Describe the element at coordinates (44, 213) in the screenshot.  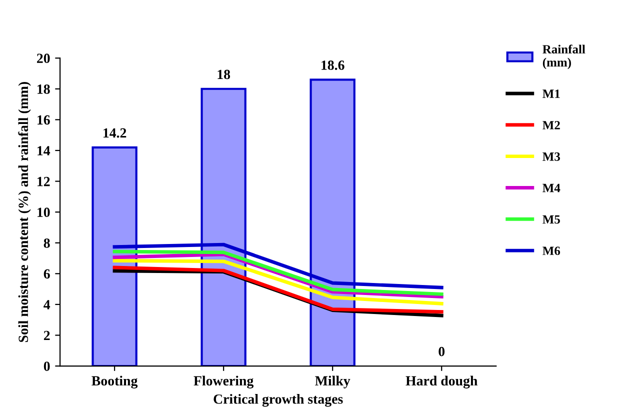
I see `y-tick-label: 10` at that location.